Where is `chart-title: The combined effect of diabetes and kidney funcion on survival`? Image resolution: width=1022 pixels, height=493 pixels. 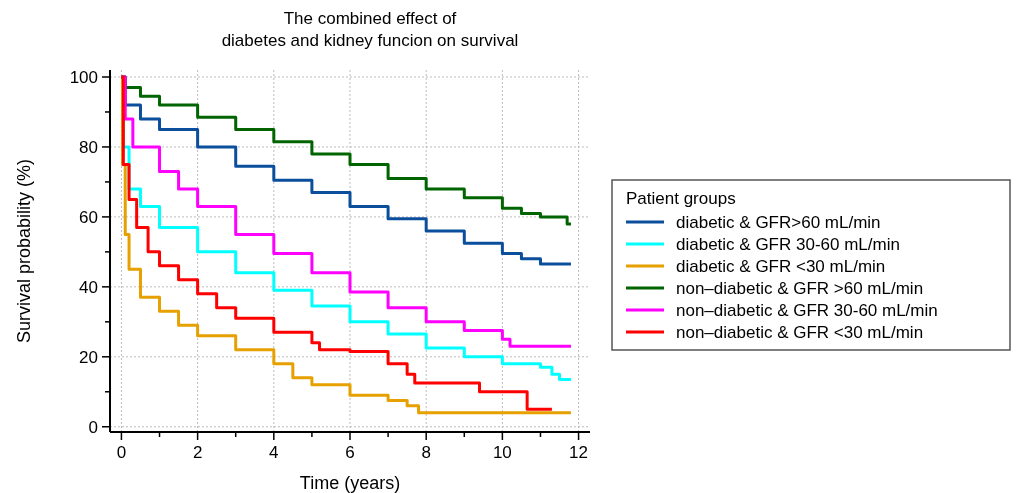
chart-title: The combined effect of diabetes and kidney funcion on survival is located at coordinates (370, 29).